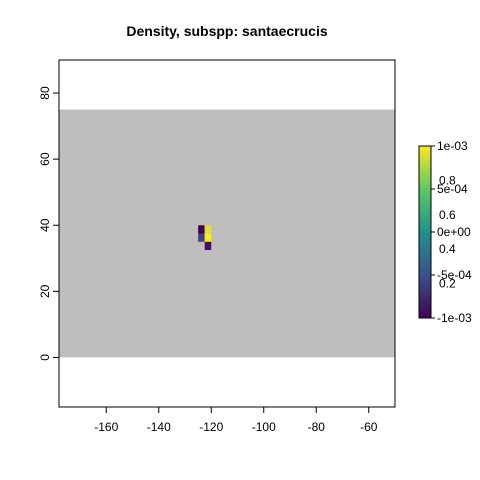 The image size is (480, 480). Describe the element at coordinates (452, 189) in the screenshot. I see `colorbar-tick-label: 5e-04` at that location.